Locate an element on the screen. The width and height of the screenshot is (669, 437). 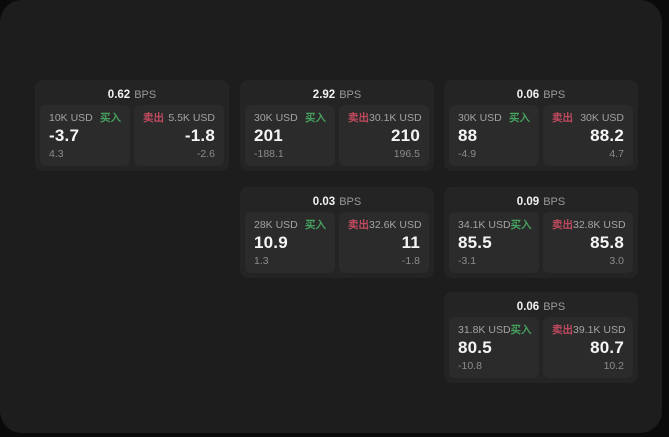
sell-delta: 3.0 is located at coordinates (616, 261).